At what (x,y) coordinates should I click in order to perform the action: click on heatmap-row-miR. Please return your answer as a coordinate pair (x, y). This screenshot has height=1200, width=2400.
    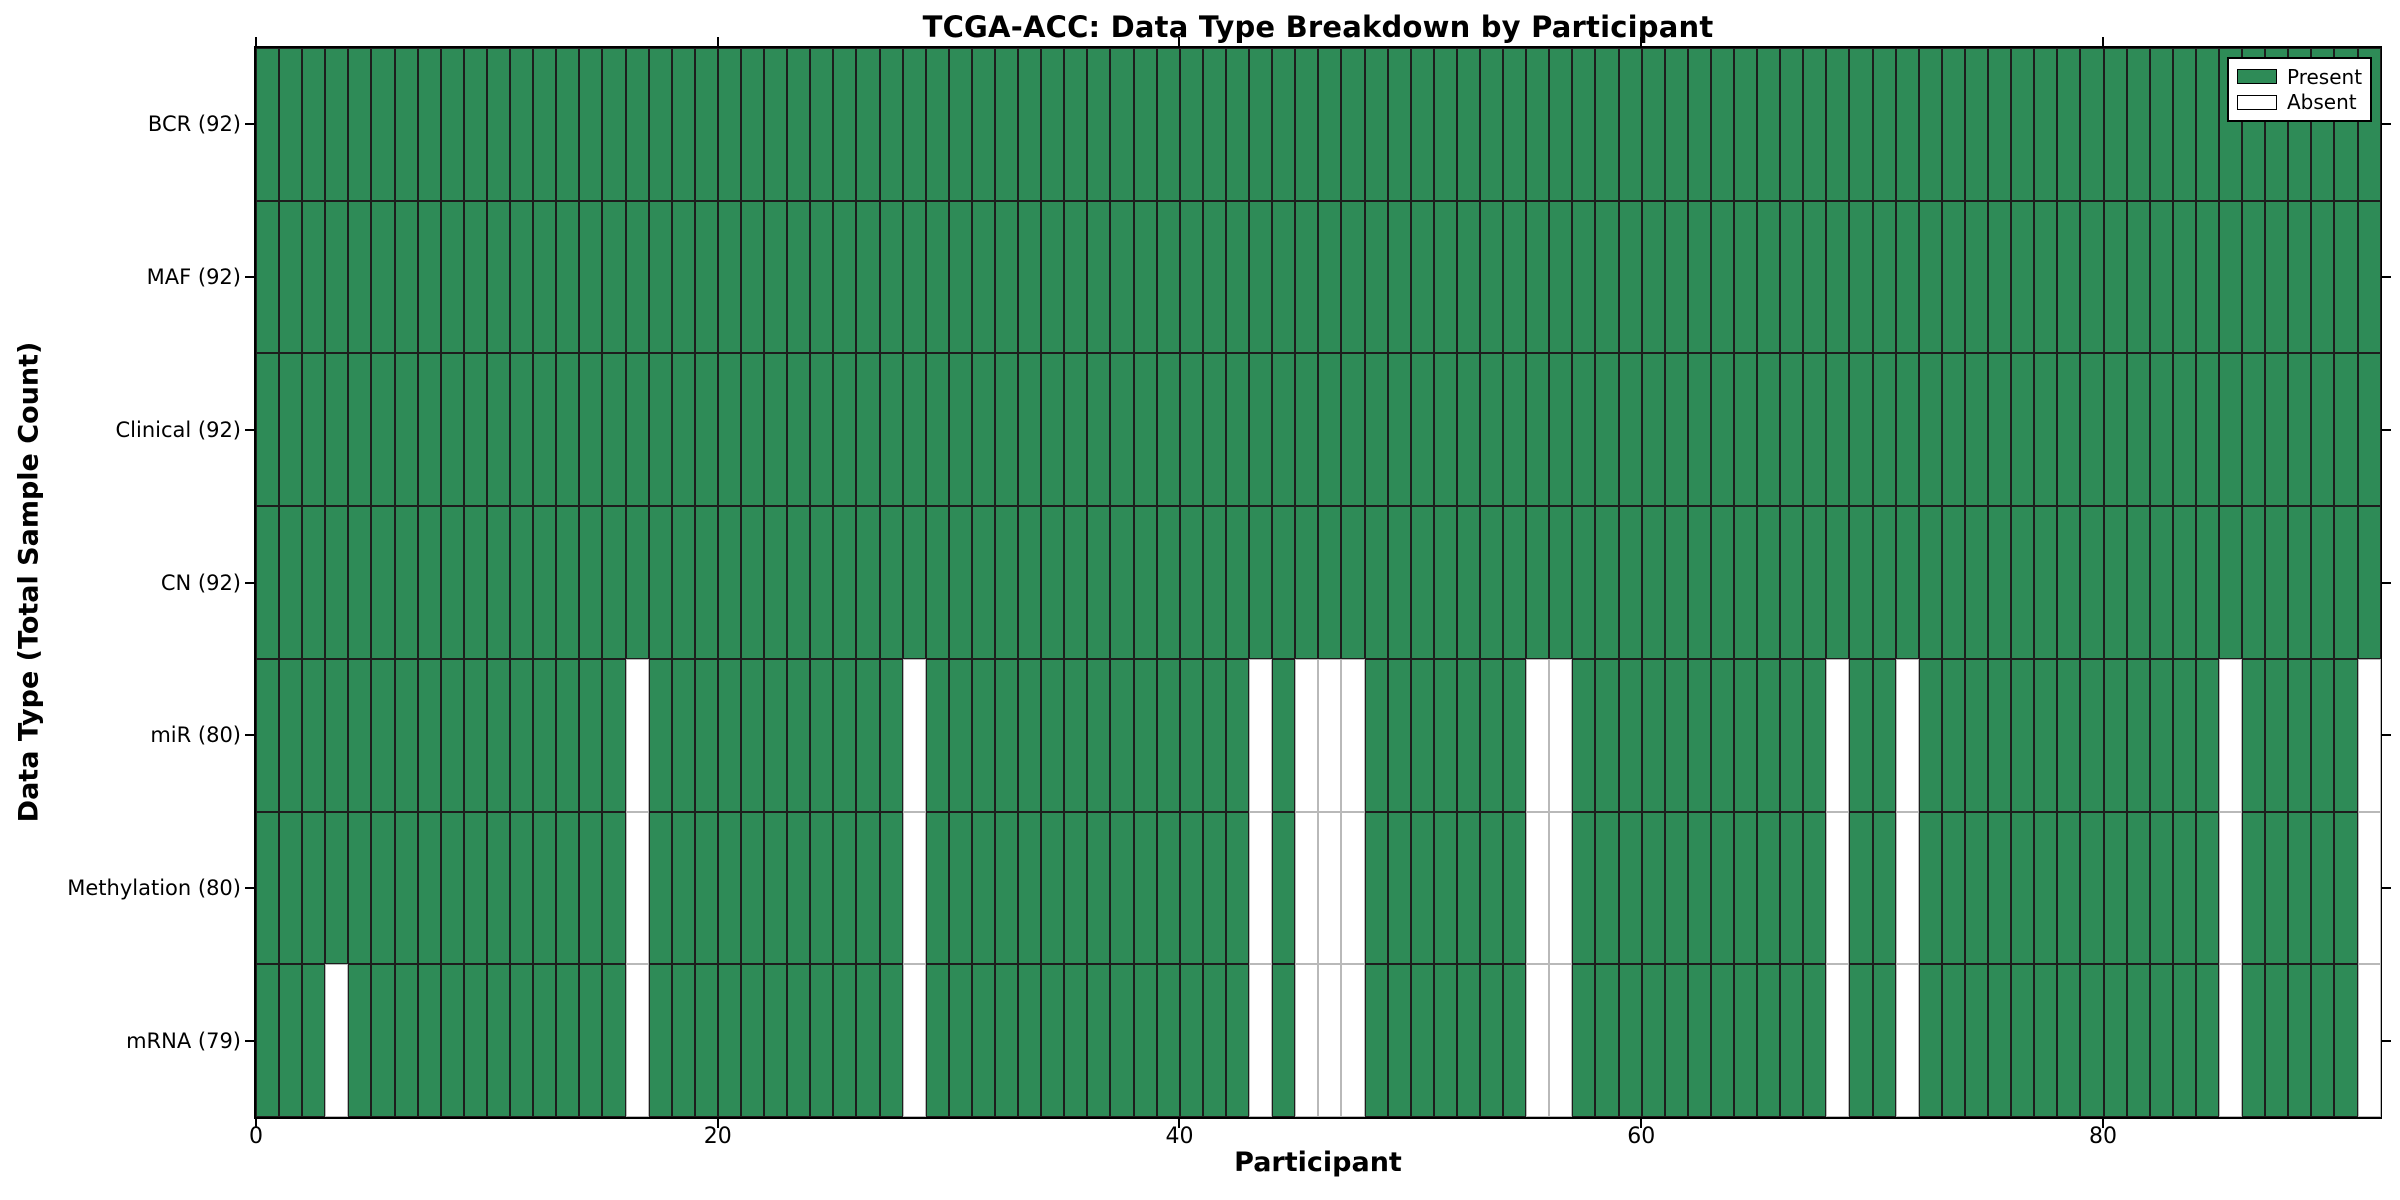
    Looking at the image, I should click on (1318, 735).